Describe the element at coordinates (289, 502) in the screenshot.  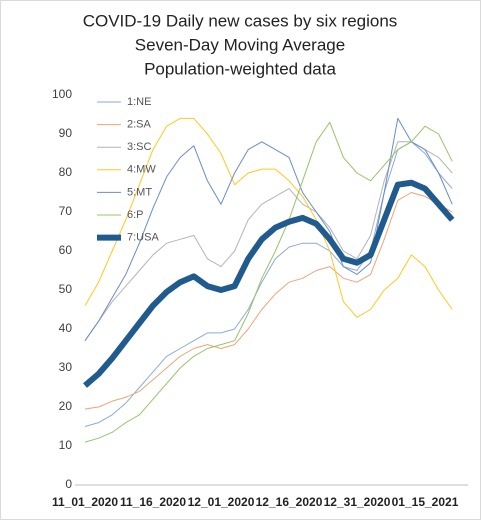
I see `x-tick-label: 12_16_2020` at that location.